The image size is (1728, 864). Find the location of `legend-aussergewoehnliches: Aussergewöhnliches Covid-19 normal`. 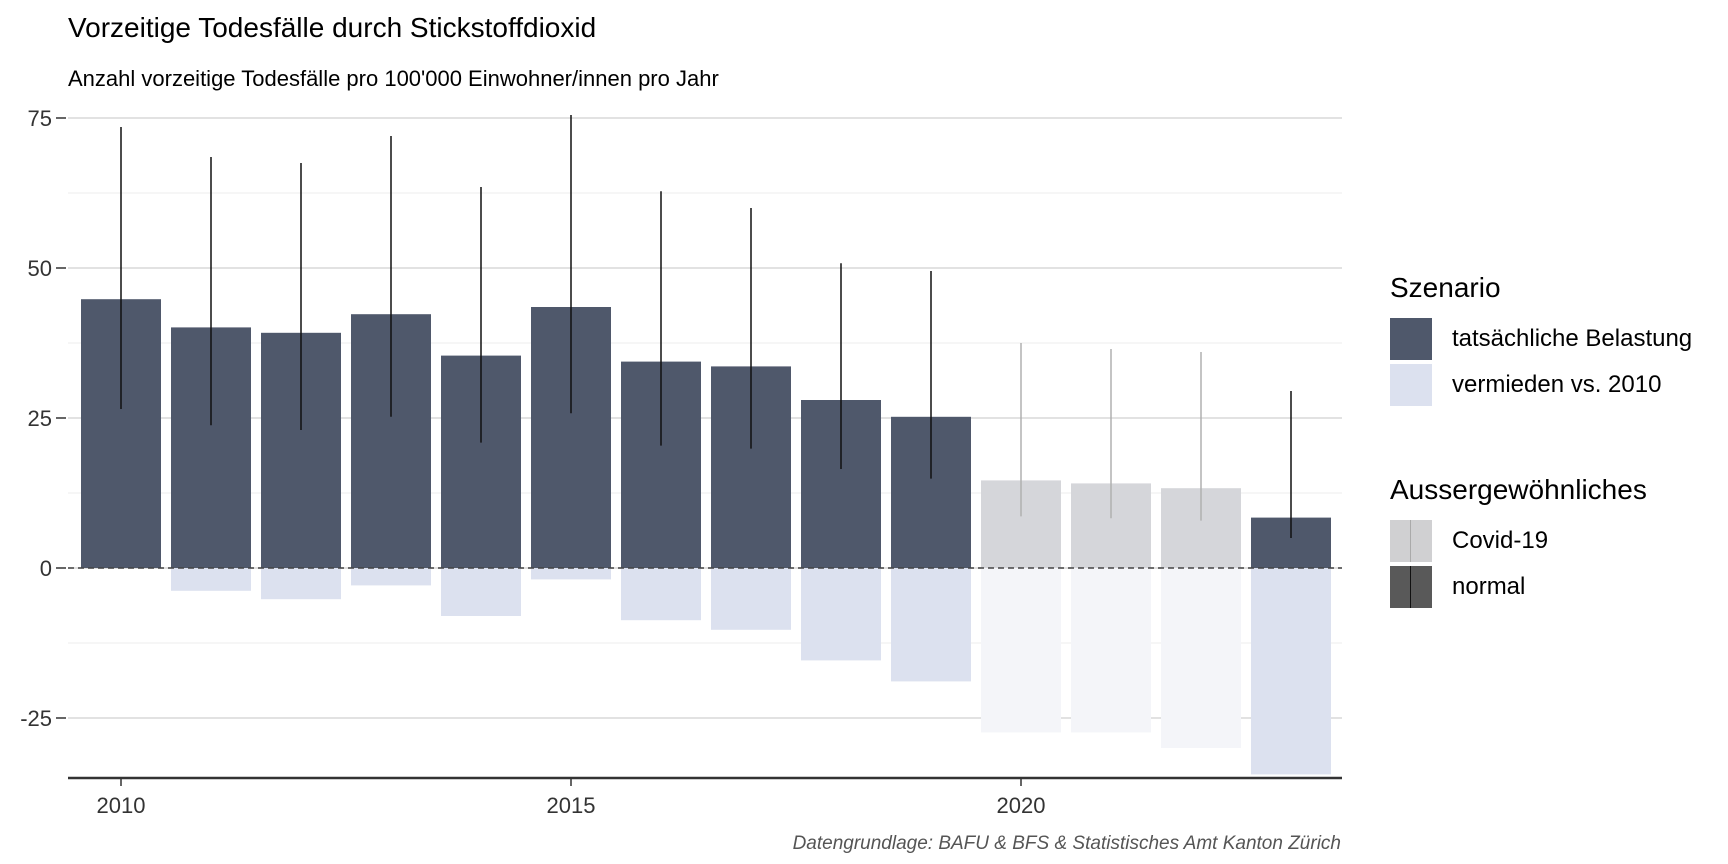

legend-aussergewoehnliches: Aussergewöhnliches Covid-19 normal is located at coordinates (1518, 542).